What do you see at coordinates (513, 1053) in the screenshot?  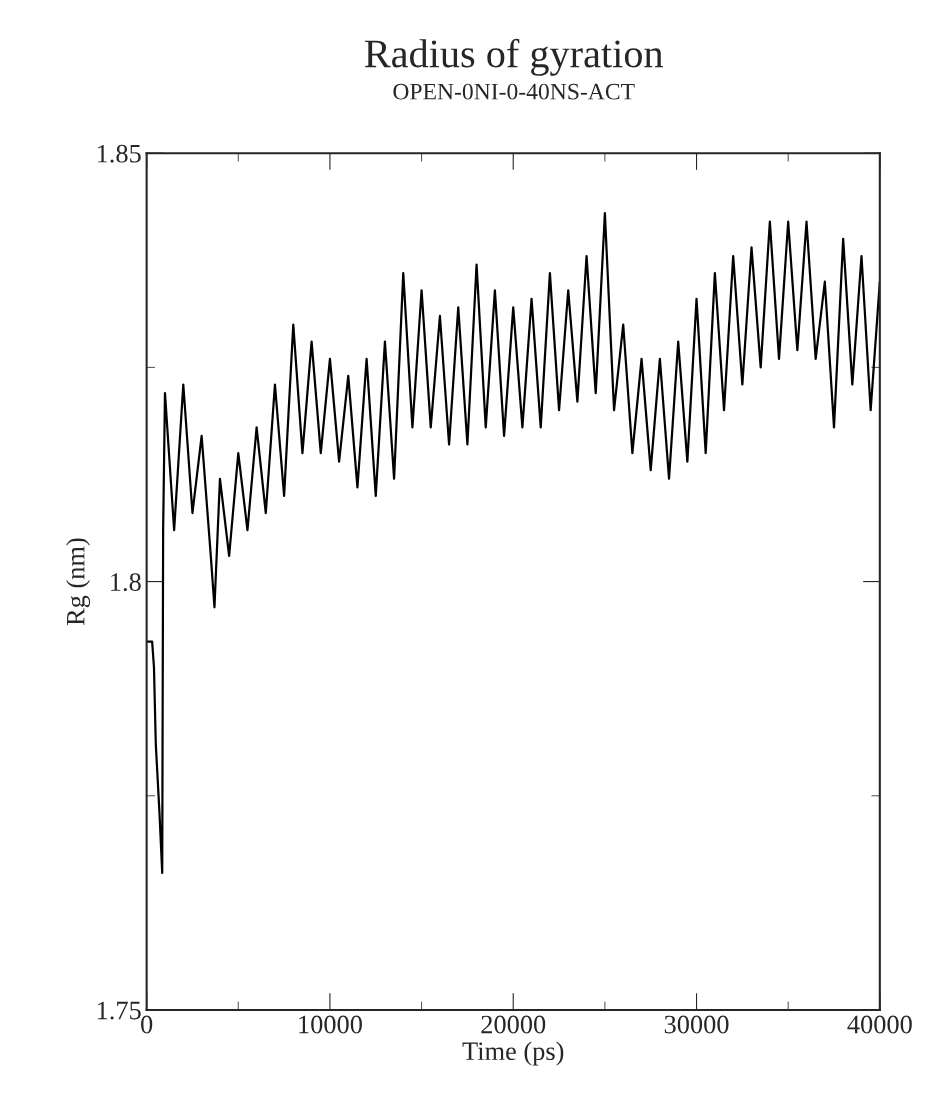 I see `x-axis-title: Time (ps)` at bounding box center [513, 1053].